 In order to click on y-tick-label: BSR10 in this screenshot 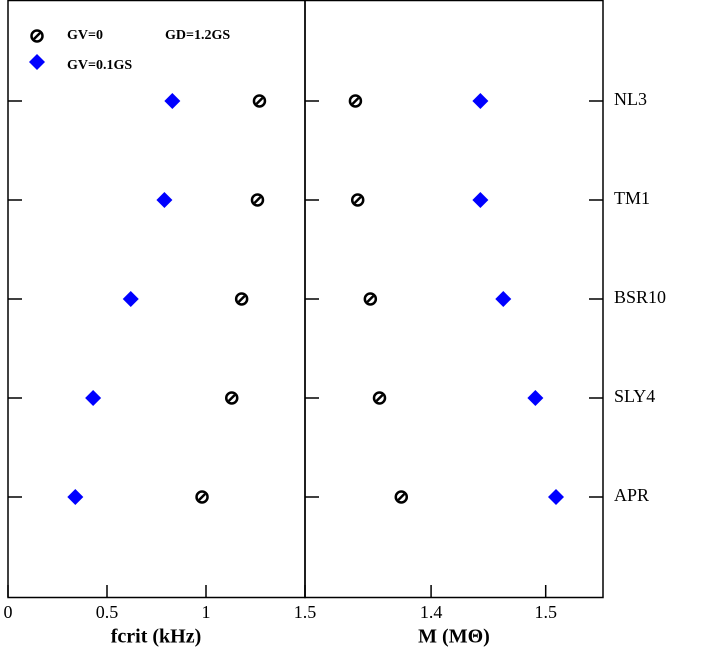, I will do `click(640, 297)`.